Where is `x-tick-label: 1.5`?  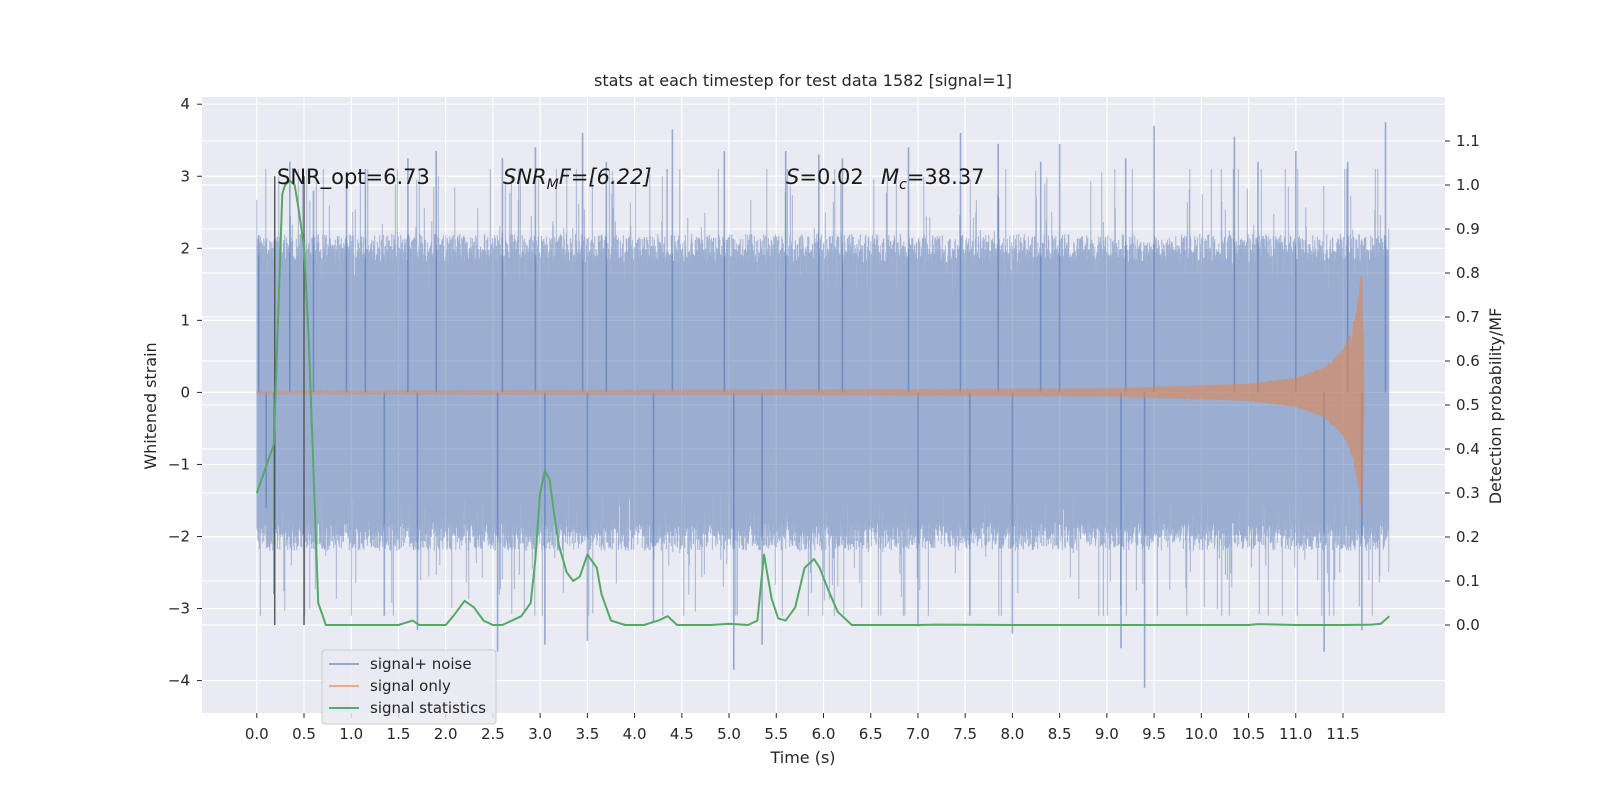 x-tick-label: 1.5 is located at coordinates (399, 734).